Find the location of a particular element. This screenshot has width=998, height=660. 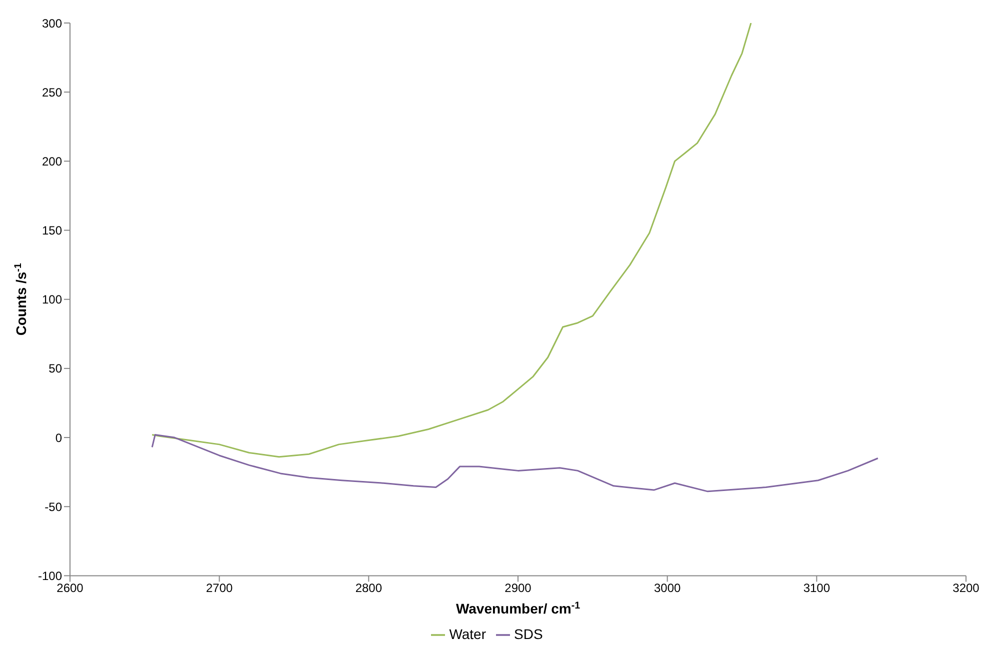

y-tick-label: 300 is located at coordinates (52, 23).